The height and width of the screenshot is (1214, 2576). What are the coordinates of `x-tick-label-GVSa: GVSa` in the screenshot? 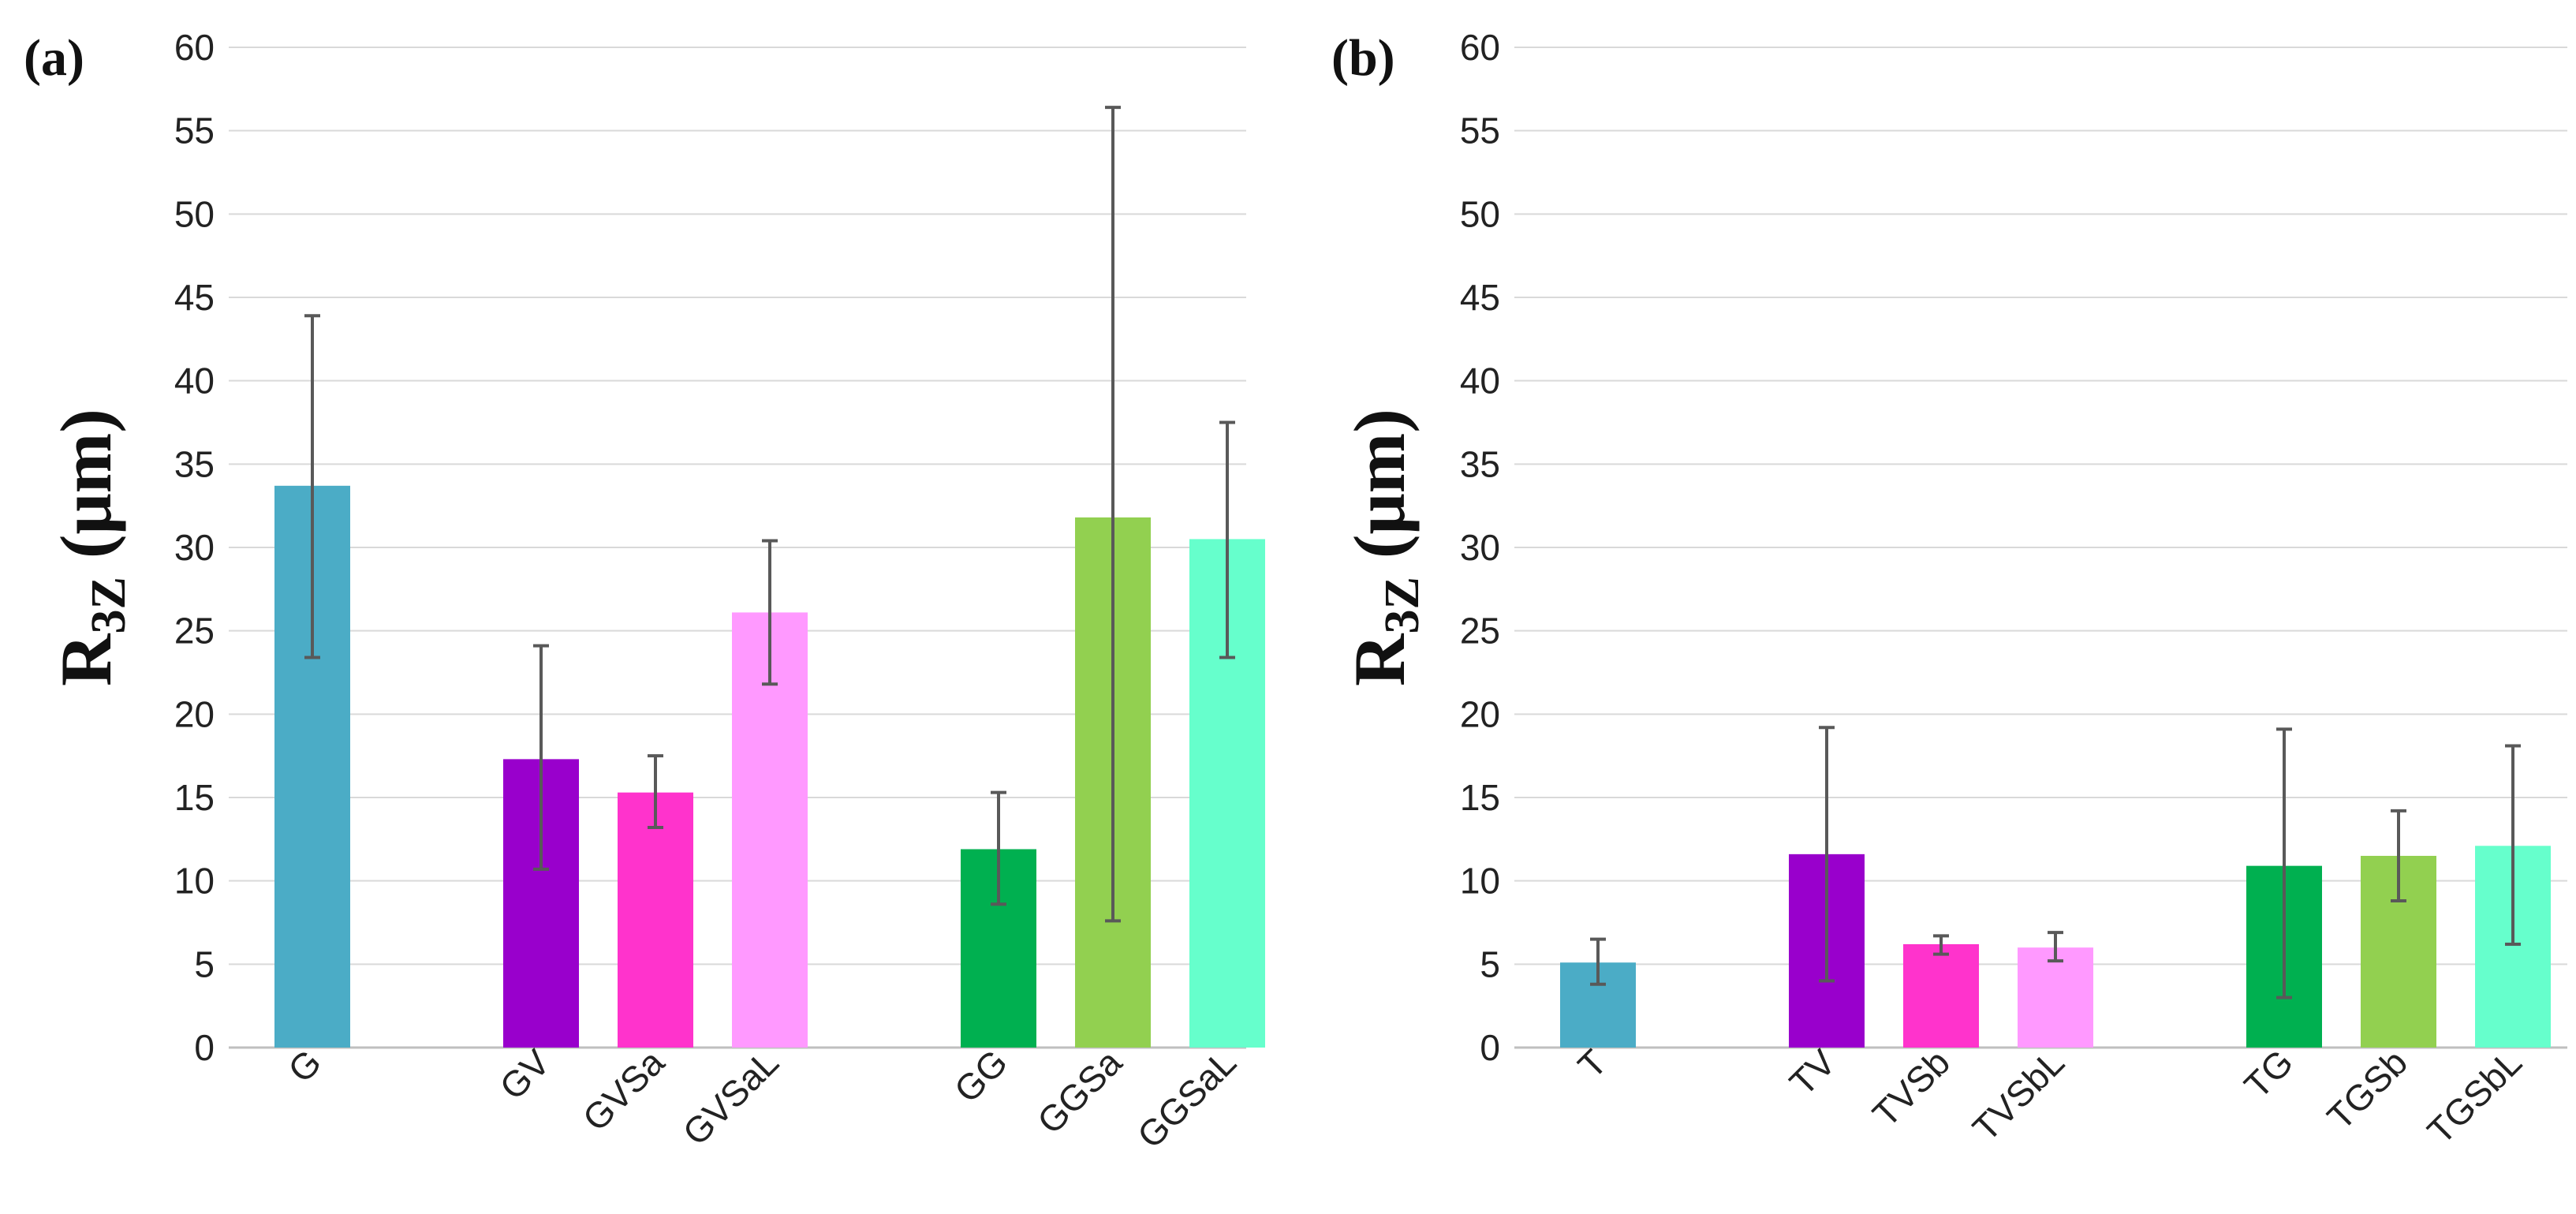 It's located at (624, 1090).